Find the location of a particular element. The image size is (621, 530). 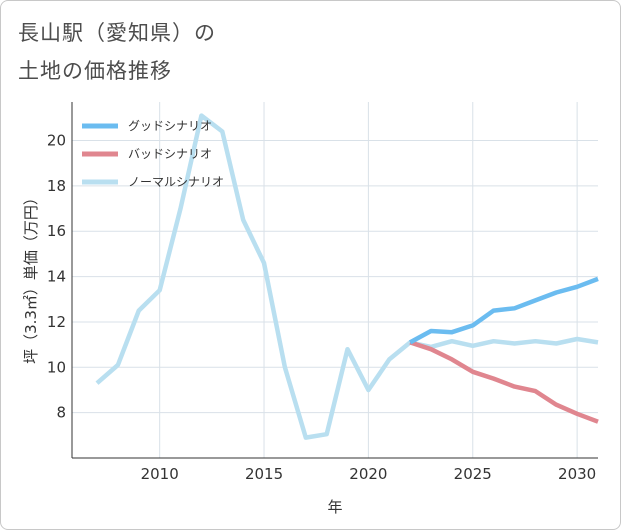

y-tick-label: 16 is located at coordinates (56, 231).